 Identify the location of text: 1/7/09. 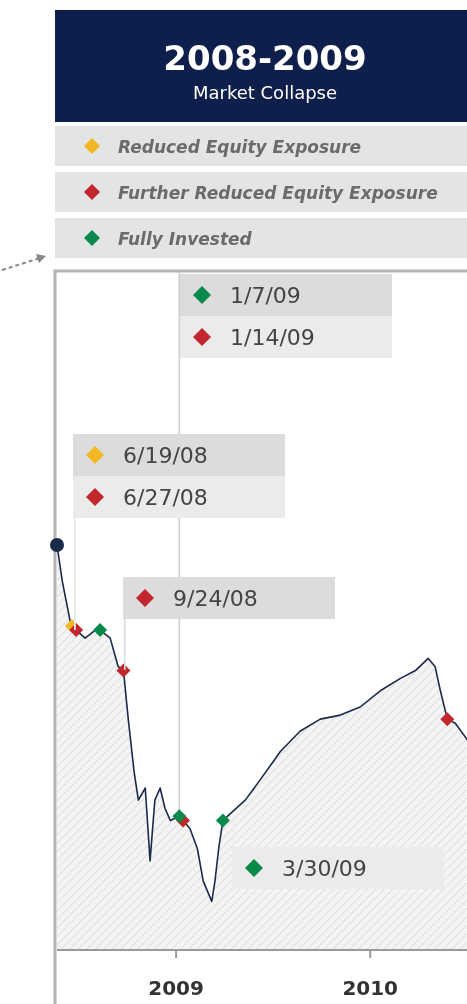
(265, 295).